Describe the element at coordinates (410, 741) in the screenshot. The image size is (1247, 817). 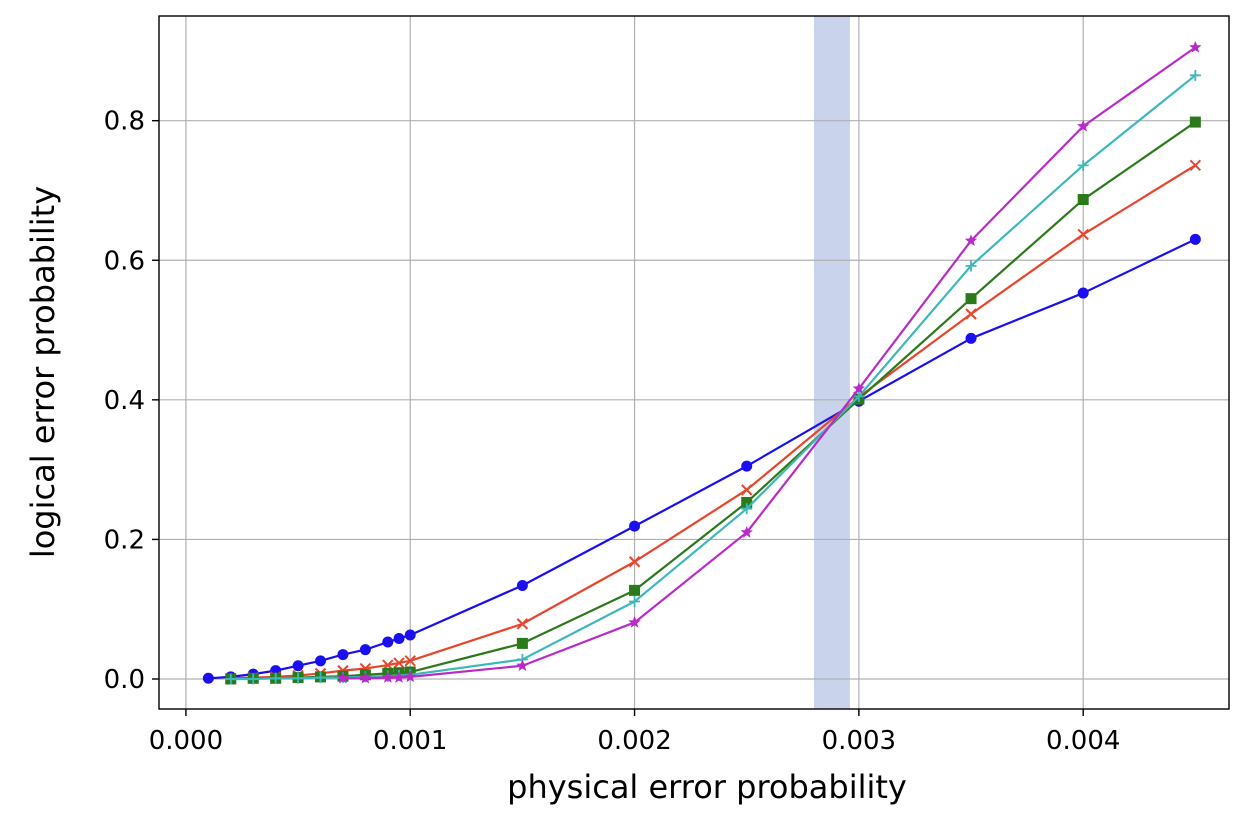
I see `x-tick-label: 0.001` at that location.